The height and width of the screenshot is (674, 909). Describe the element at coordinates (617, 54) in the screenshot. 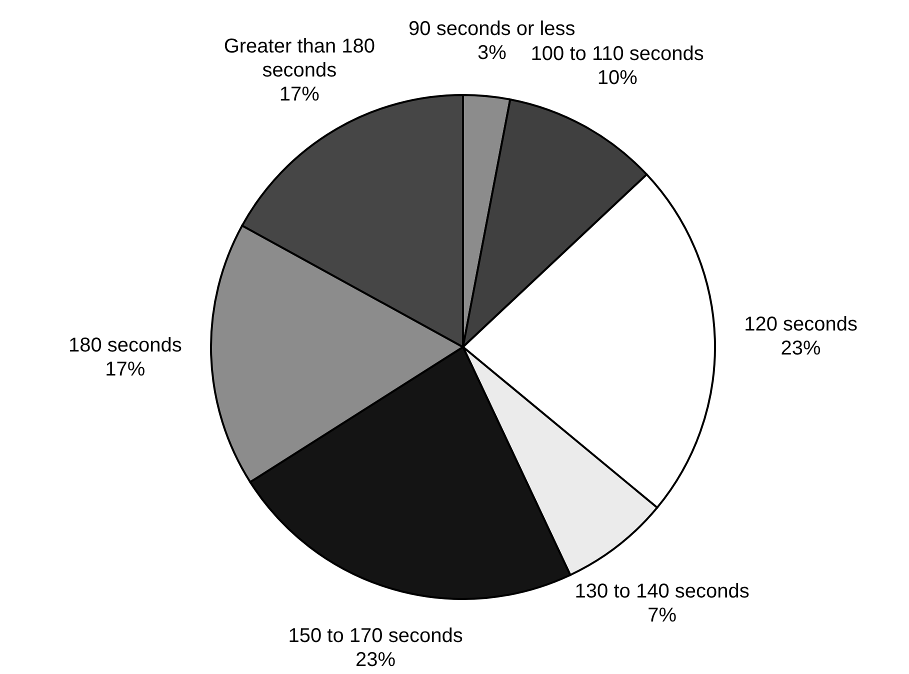

I see `slice-label: 100 to 110 seconds` at that location.